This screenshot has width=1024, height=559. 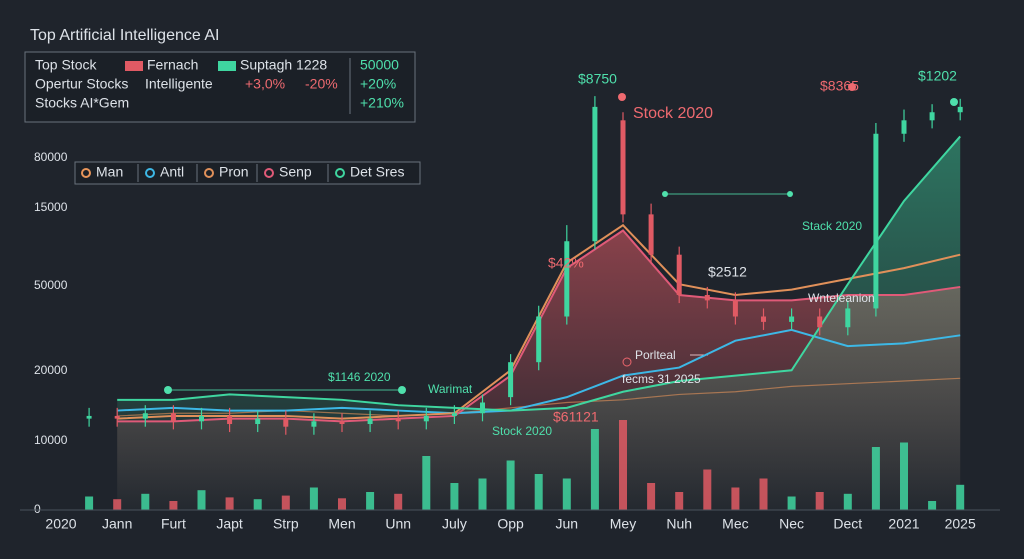 I want to click on legend-label: Pron, so click(x=234, y=172).